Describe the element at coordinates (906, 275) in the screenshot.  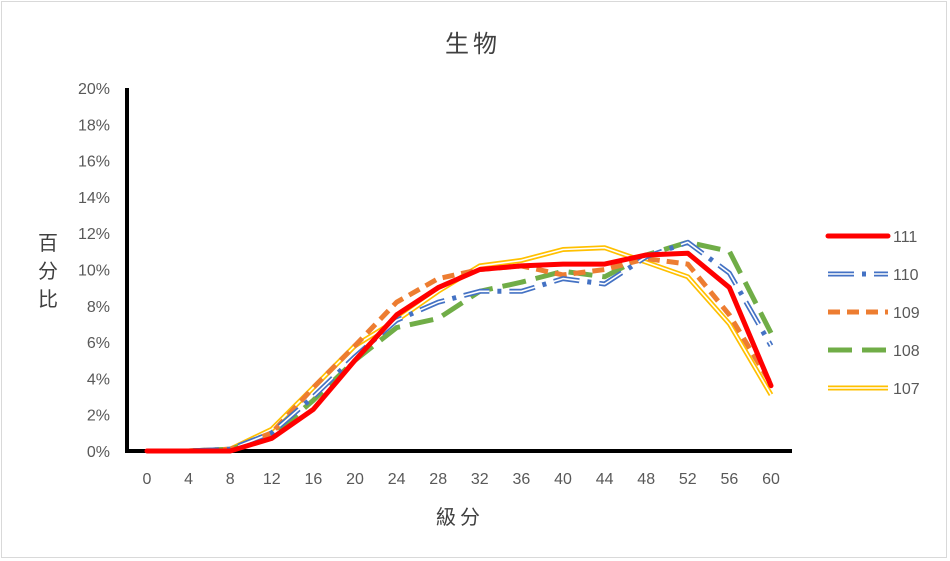
I see `legend-label-110: 110` at that location.